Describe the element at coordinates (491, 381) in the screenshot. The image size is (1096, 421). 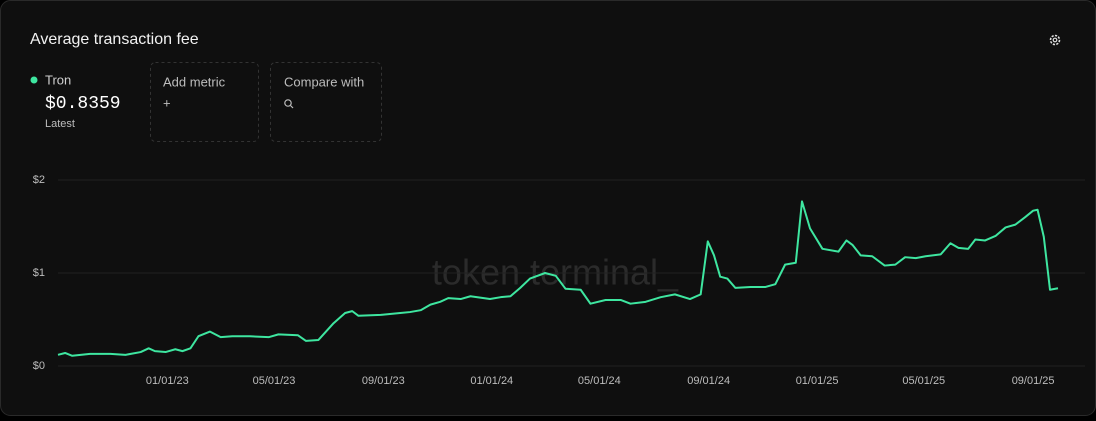
I see `x-tick-label: 01/01/24` at that location.